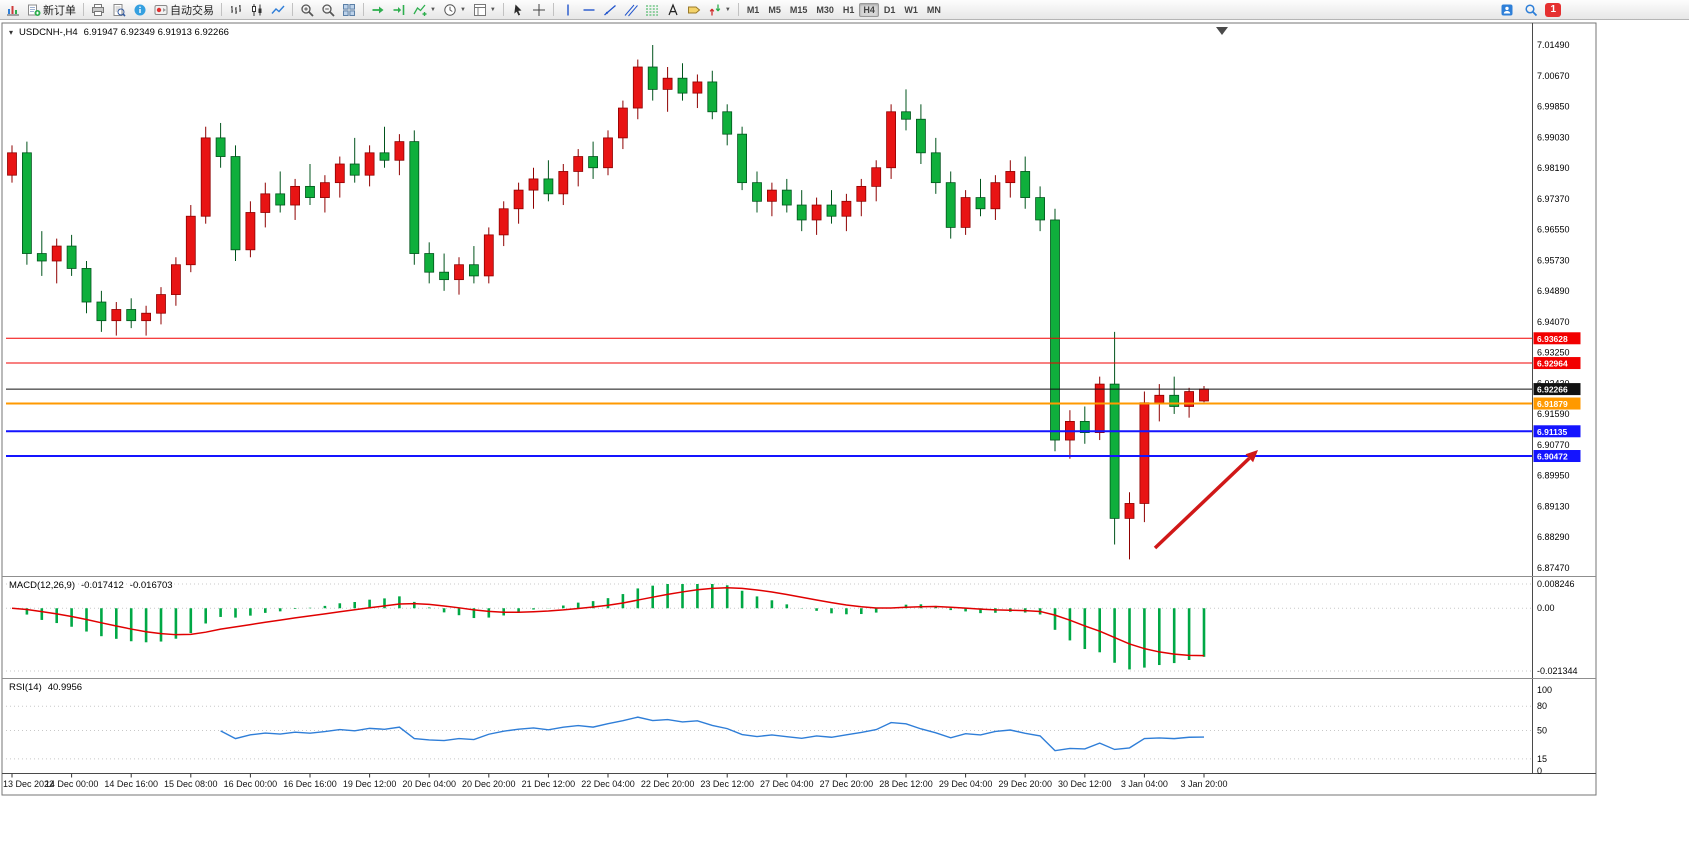  Describe the element at coordinates (1542, 706) in the screenshot. I see `rsi-axis-label: 80` at that location.